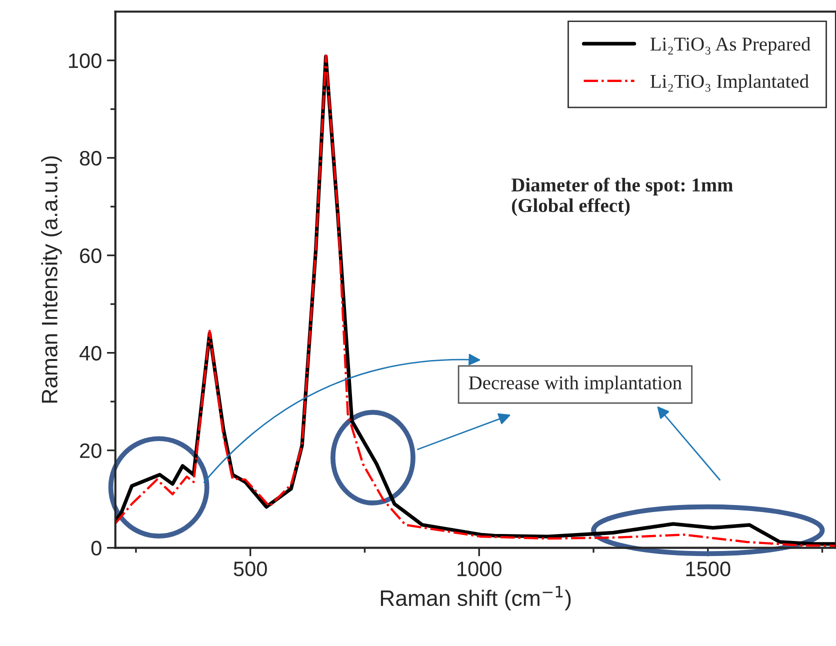 The height and width of the screenshot is (646, 836). I want to click on x-tick-label: 1000, so click(480, 569).